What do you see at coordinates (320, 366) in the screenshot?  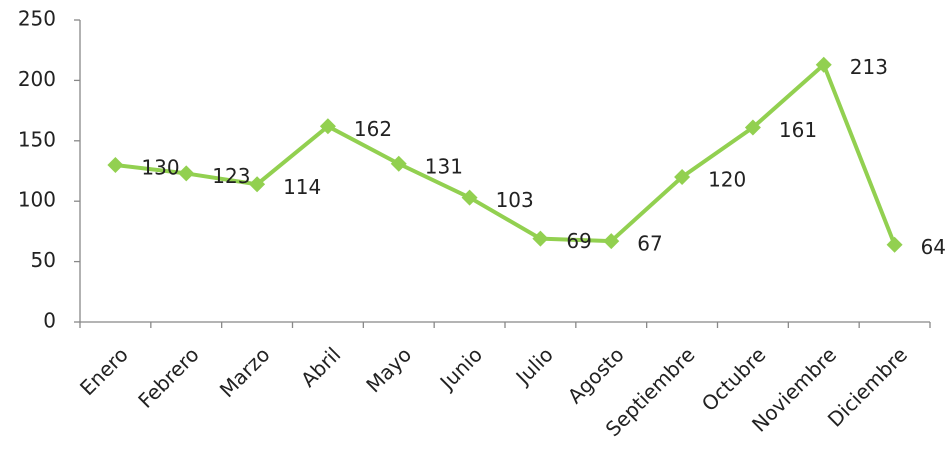 I see `x-tick-label: Abril` at bounding box center [320, 366].